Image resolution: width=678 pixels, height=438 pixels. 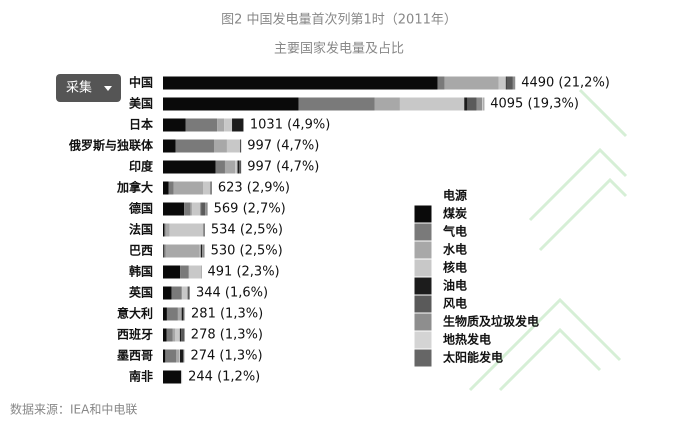 I want to click on y-tick-label: 墨西哥, so click(x=135, y=356).